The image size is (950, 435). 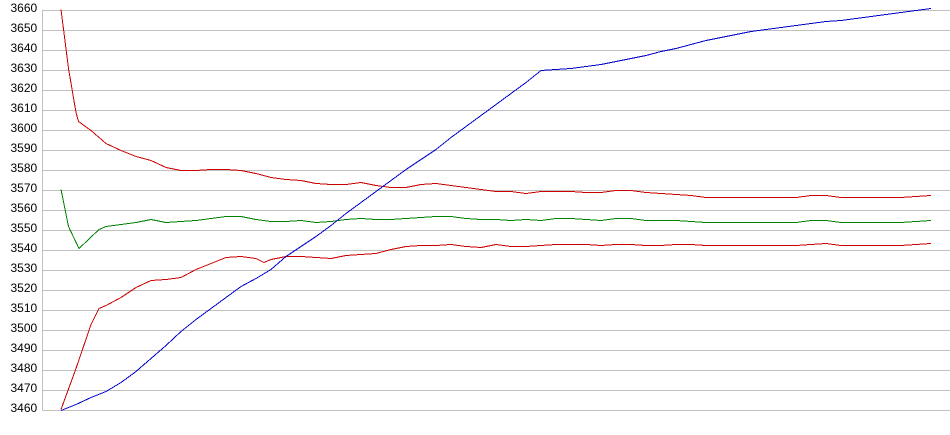 I want to click on svg-text: 3550, so click(x=23, y=228).